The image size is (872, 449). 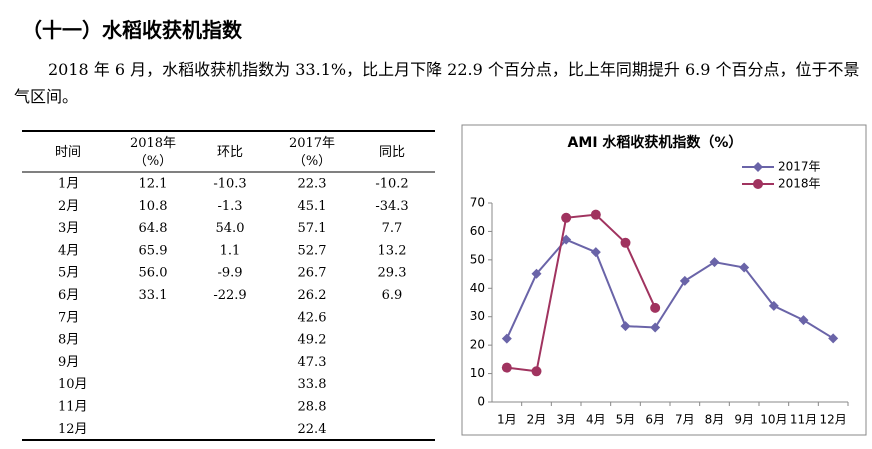 I want to click on table-cell: 57.1, so click(x=312, y=228).